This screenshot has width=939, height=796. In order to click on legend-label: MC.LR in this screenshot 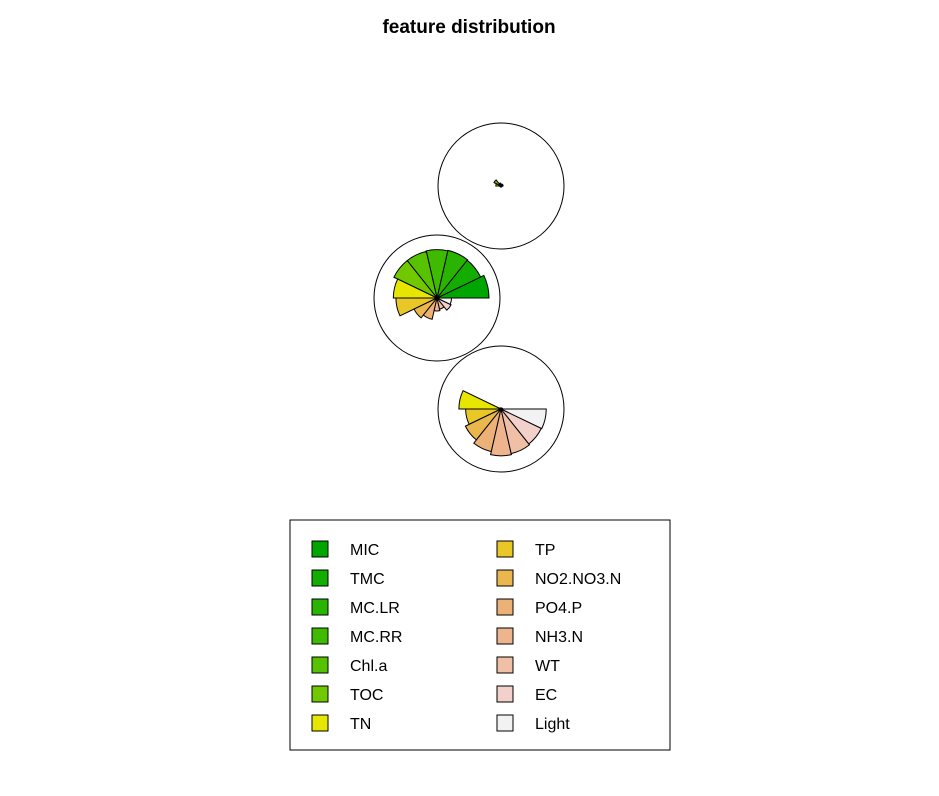, I will do `click(375, 608)`.